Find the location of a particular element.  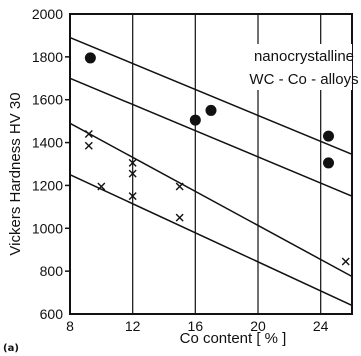

annotation-line-1: nanocrystalline is located at coordinates (304, 56).